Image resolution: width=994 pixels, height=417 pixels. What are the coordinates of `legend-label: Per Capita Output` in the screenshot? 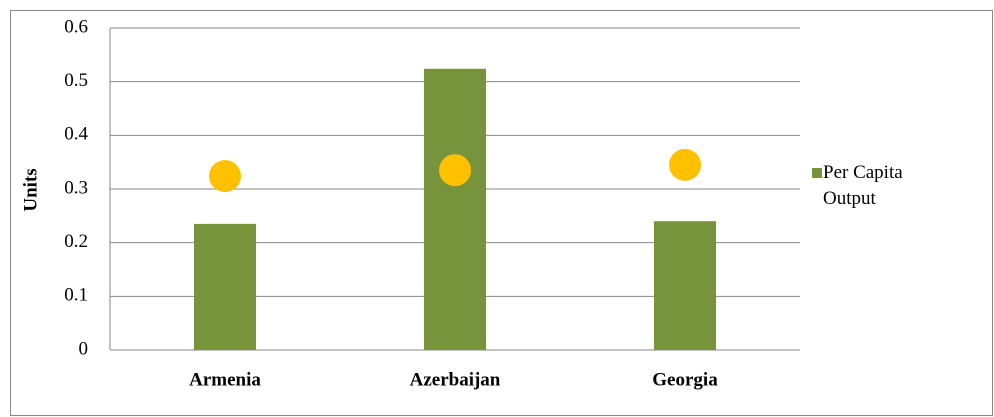 It's located at (863, 185).